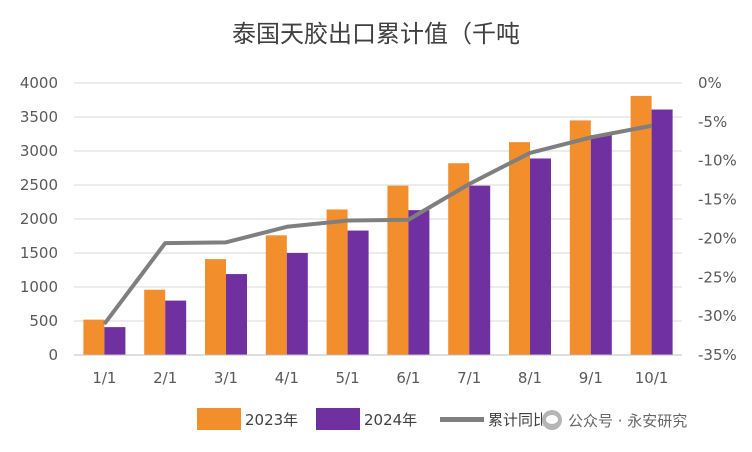 The width and height of the screenshot is (752, 452). Describe the element at coordinates (165, 378) in the screenshot. I see `x-tick-label: 2/1` at that location.